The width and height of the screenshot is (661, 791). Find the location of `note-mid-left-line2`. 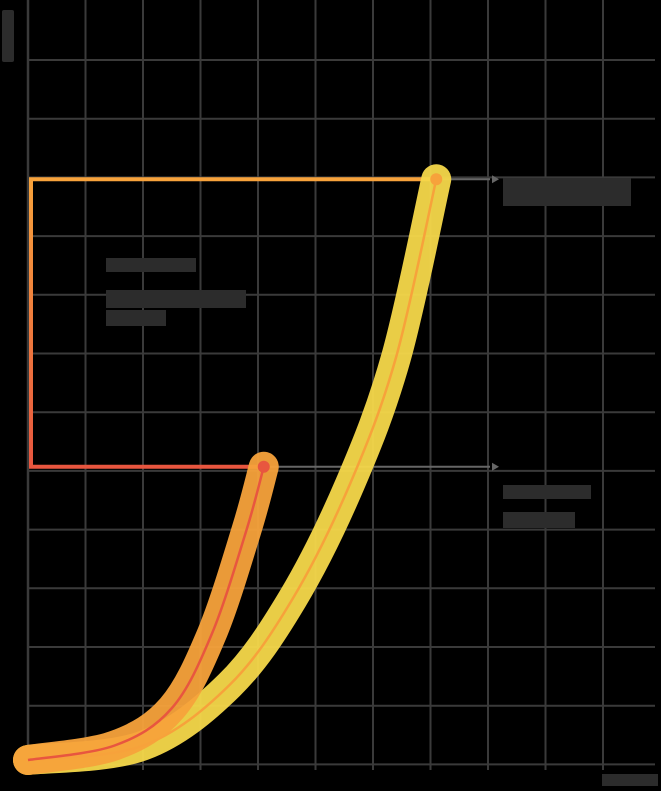

note-mid-left-line2 is located at coordinates (176, 299).